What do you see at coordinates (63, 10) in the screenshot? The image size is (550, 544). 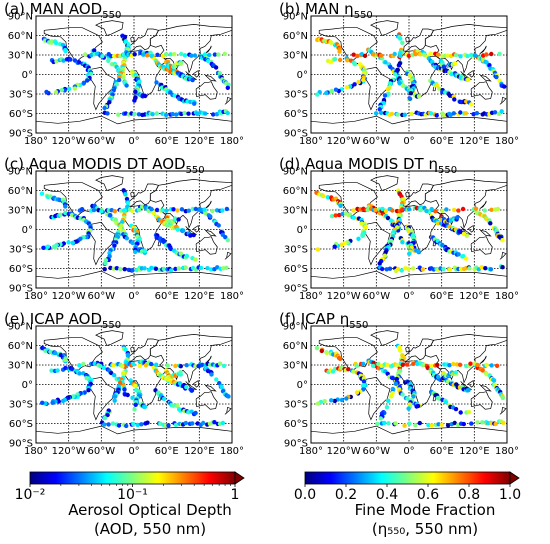 I see `panel-title: (a) MAN AOD550` at bounding box center [63, 10].